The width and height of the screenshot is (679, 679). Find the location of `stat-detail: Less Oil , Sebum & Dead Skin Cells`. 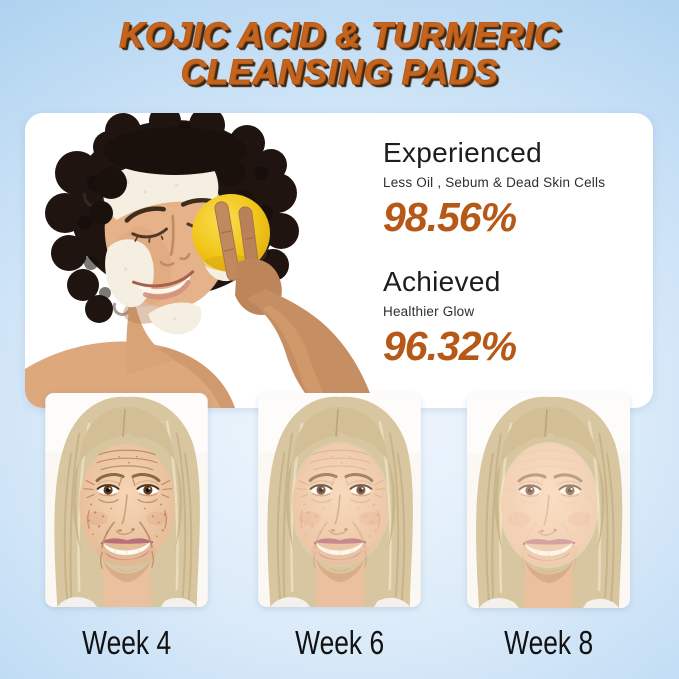

stat-detail: Less Oil , Sebum & Dead Skin Cells is located at coordinates (494, 182).